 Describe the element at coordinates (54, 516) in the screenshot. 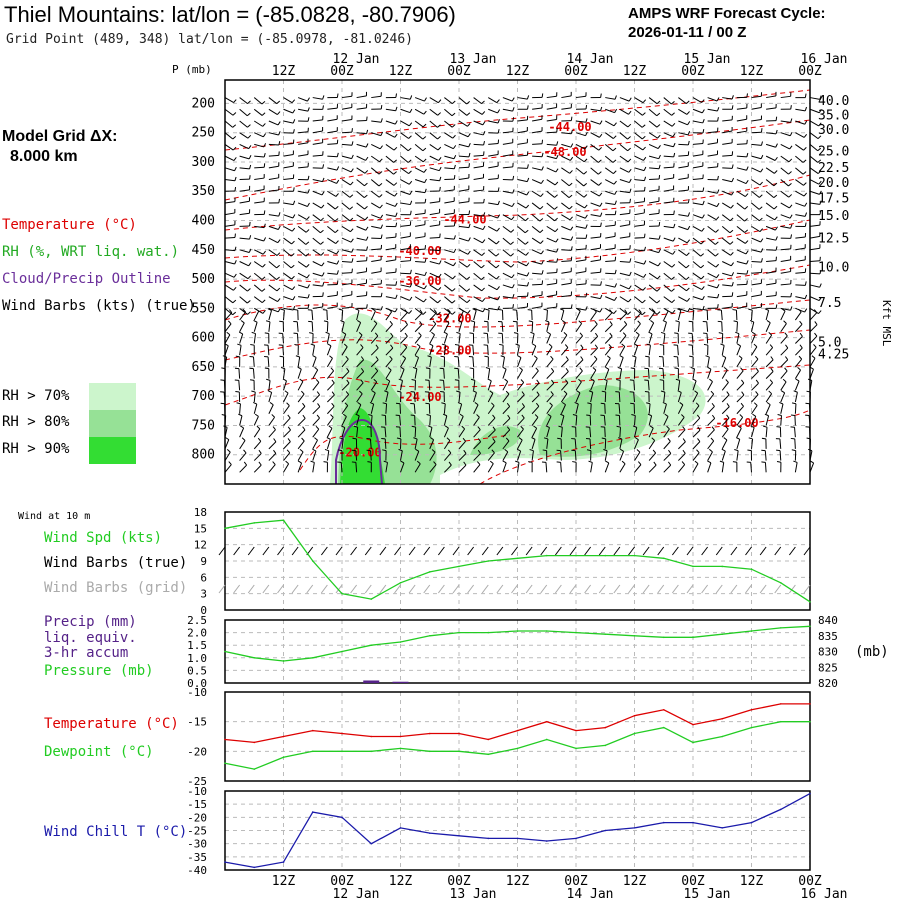

I see `wind10m-title: Wind at 10 m` at that location.